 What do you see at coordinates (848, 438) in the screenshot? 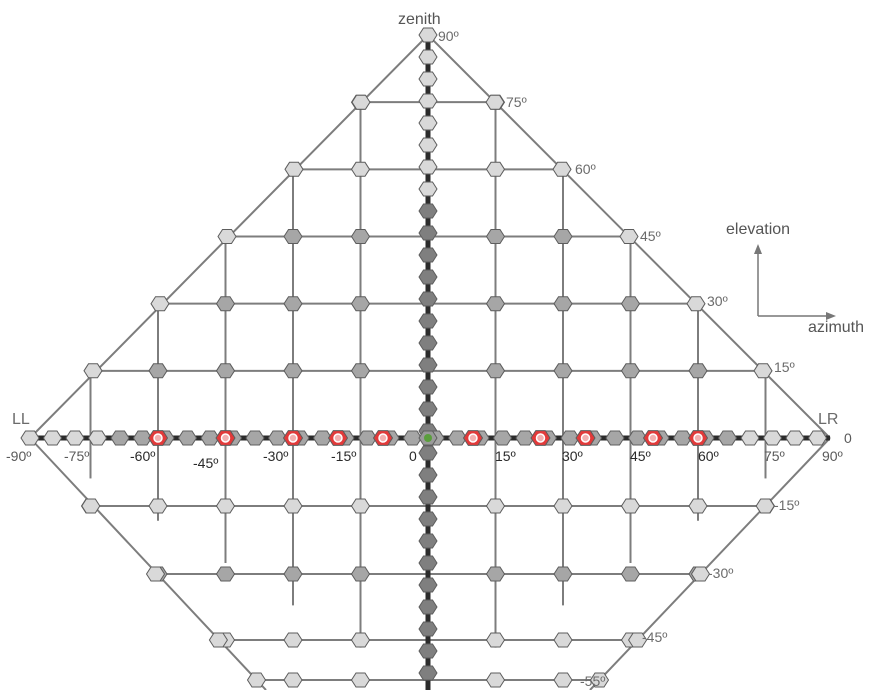
I see `lr-zero-label: 0` at bounding box center [848, 438].